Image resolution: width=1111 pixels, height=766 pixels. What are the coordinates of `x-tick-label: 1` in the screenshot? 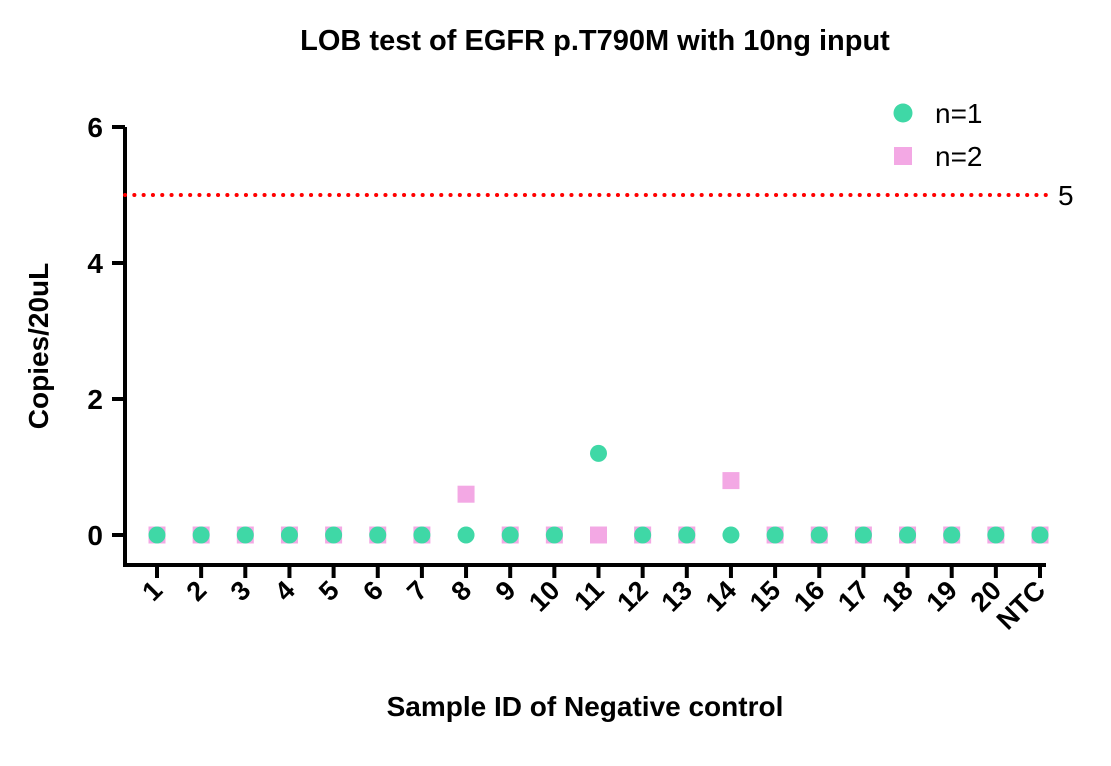 It's located at (152, 591).